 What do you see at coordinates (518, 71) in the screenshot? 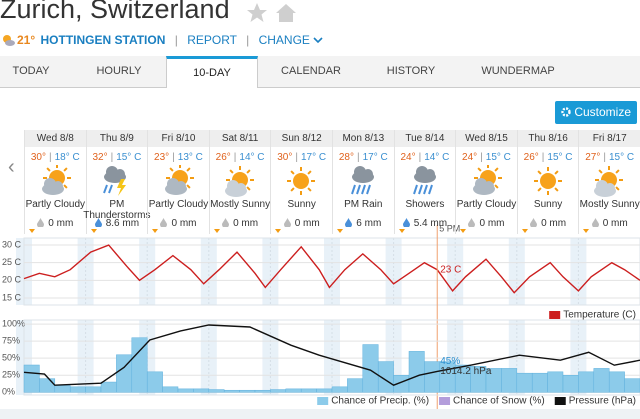
I see `tab: WUNDERMAP` at bounding box center [518, 71].